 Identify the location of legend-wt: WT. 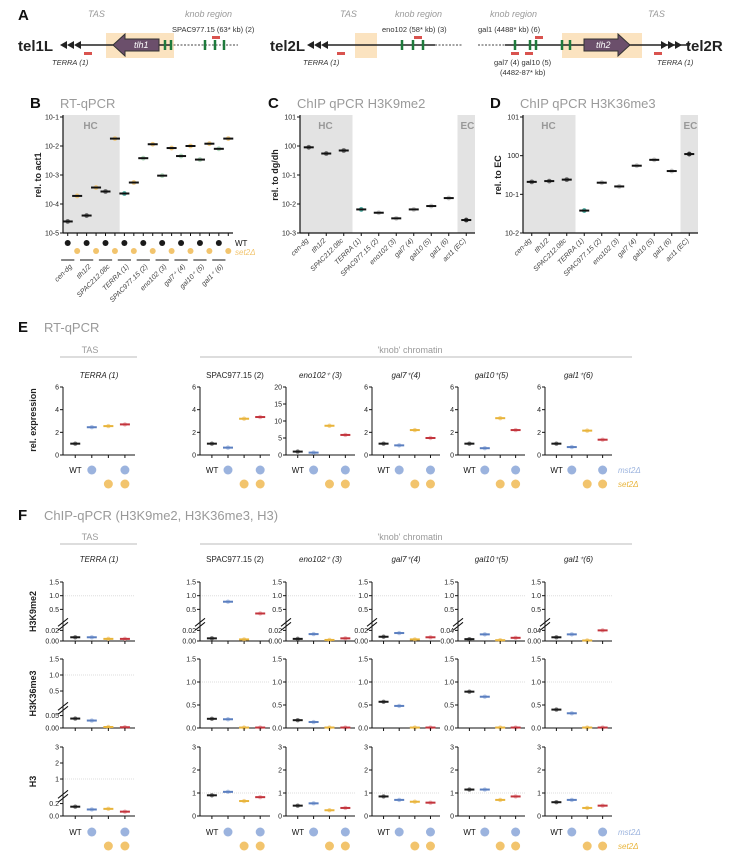
(241, 243).